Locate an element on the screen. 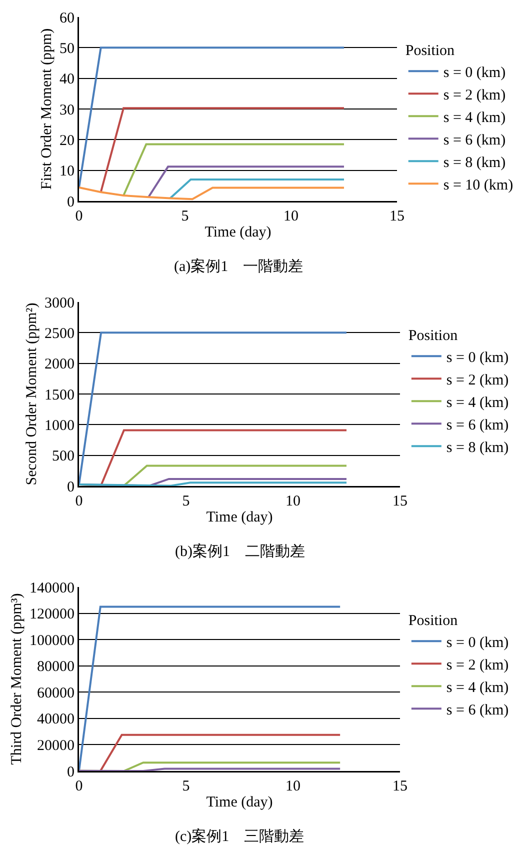 Image resolution: width=528 pixels, height=855 pixels. y-tick-label: 1000 is located at coordinates (59, 426).